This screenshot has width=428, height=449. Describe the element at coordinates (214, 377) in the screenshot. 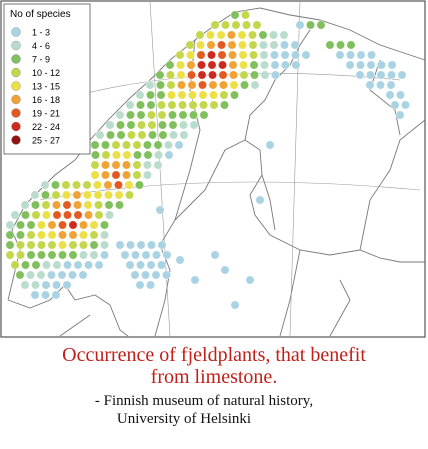

I see `caption-line: from limestone.` at that location.